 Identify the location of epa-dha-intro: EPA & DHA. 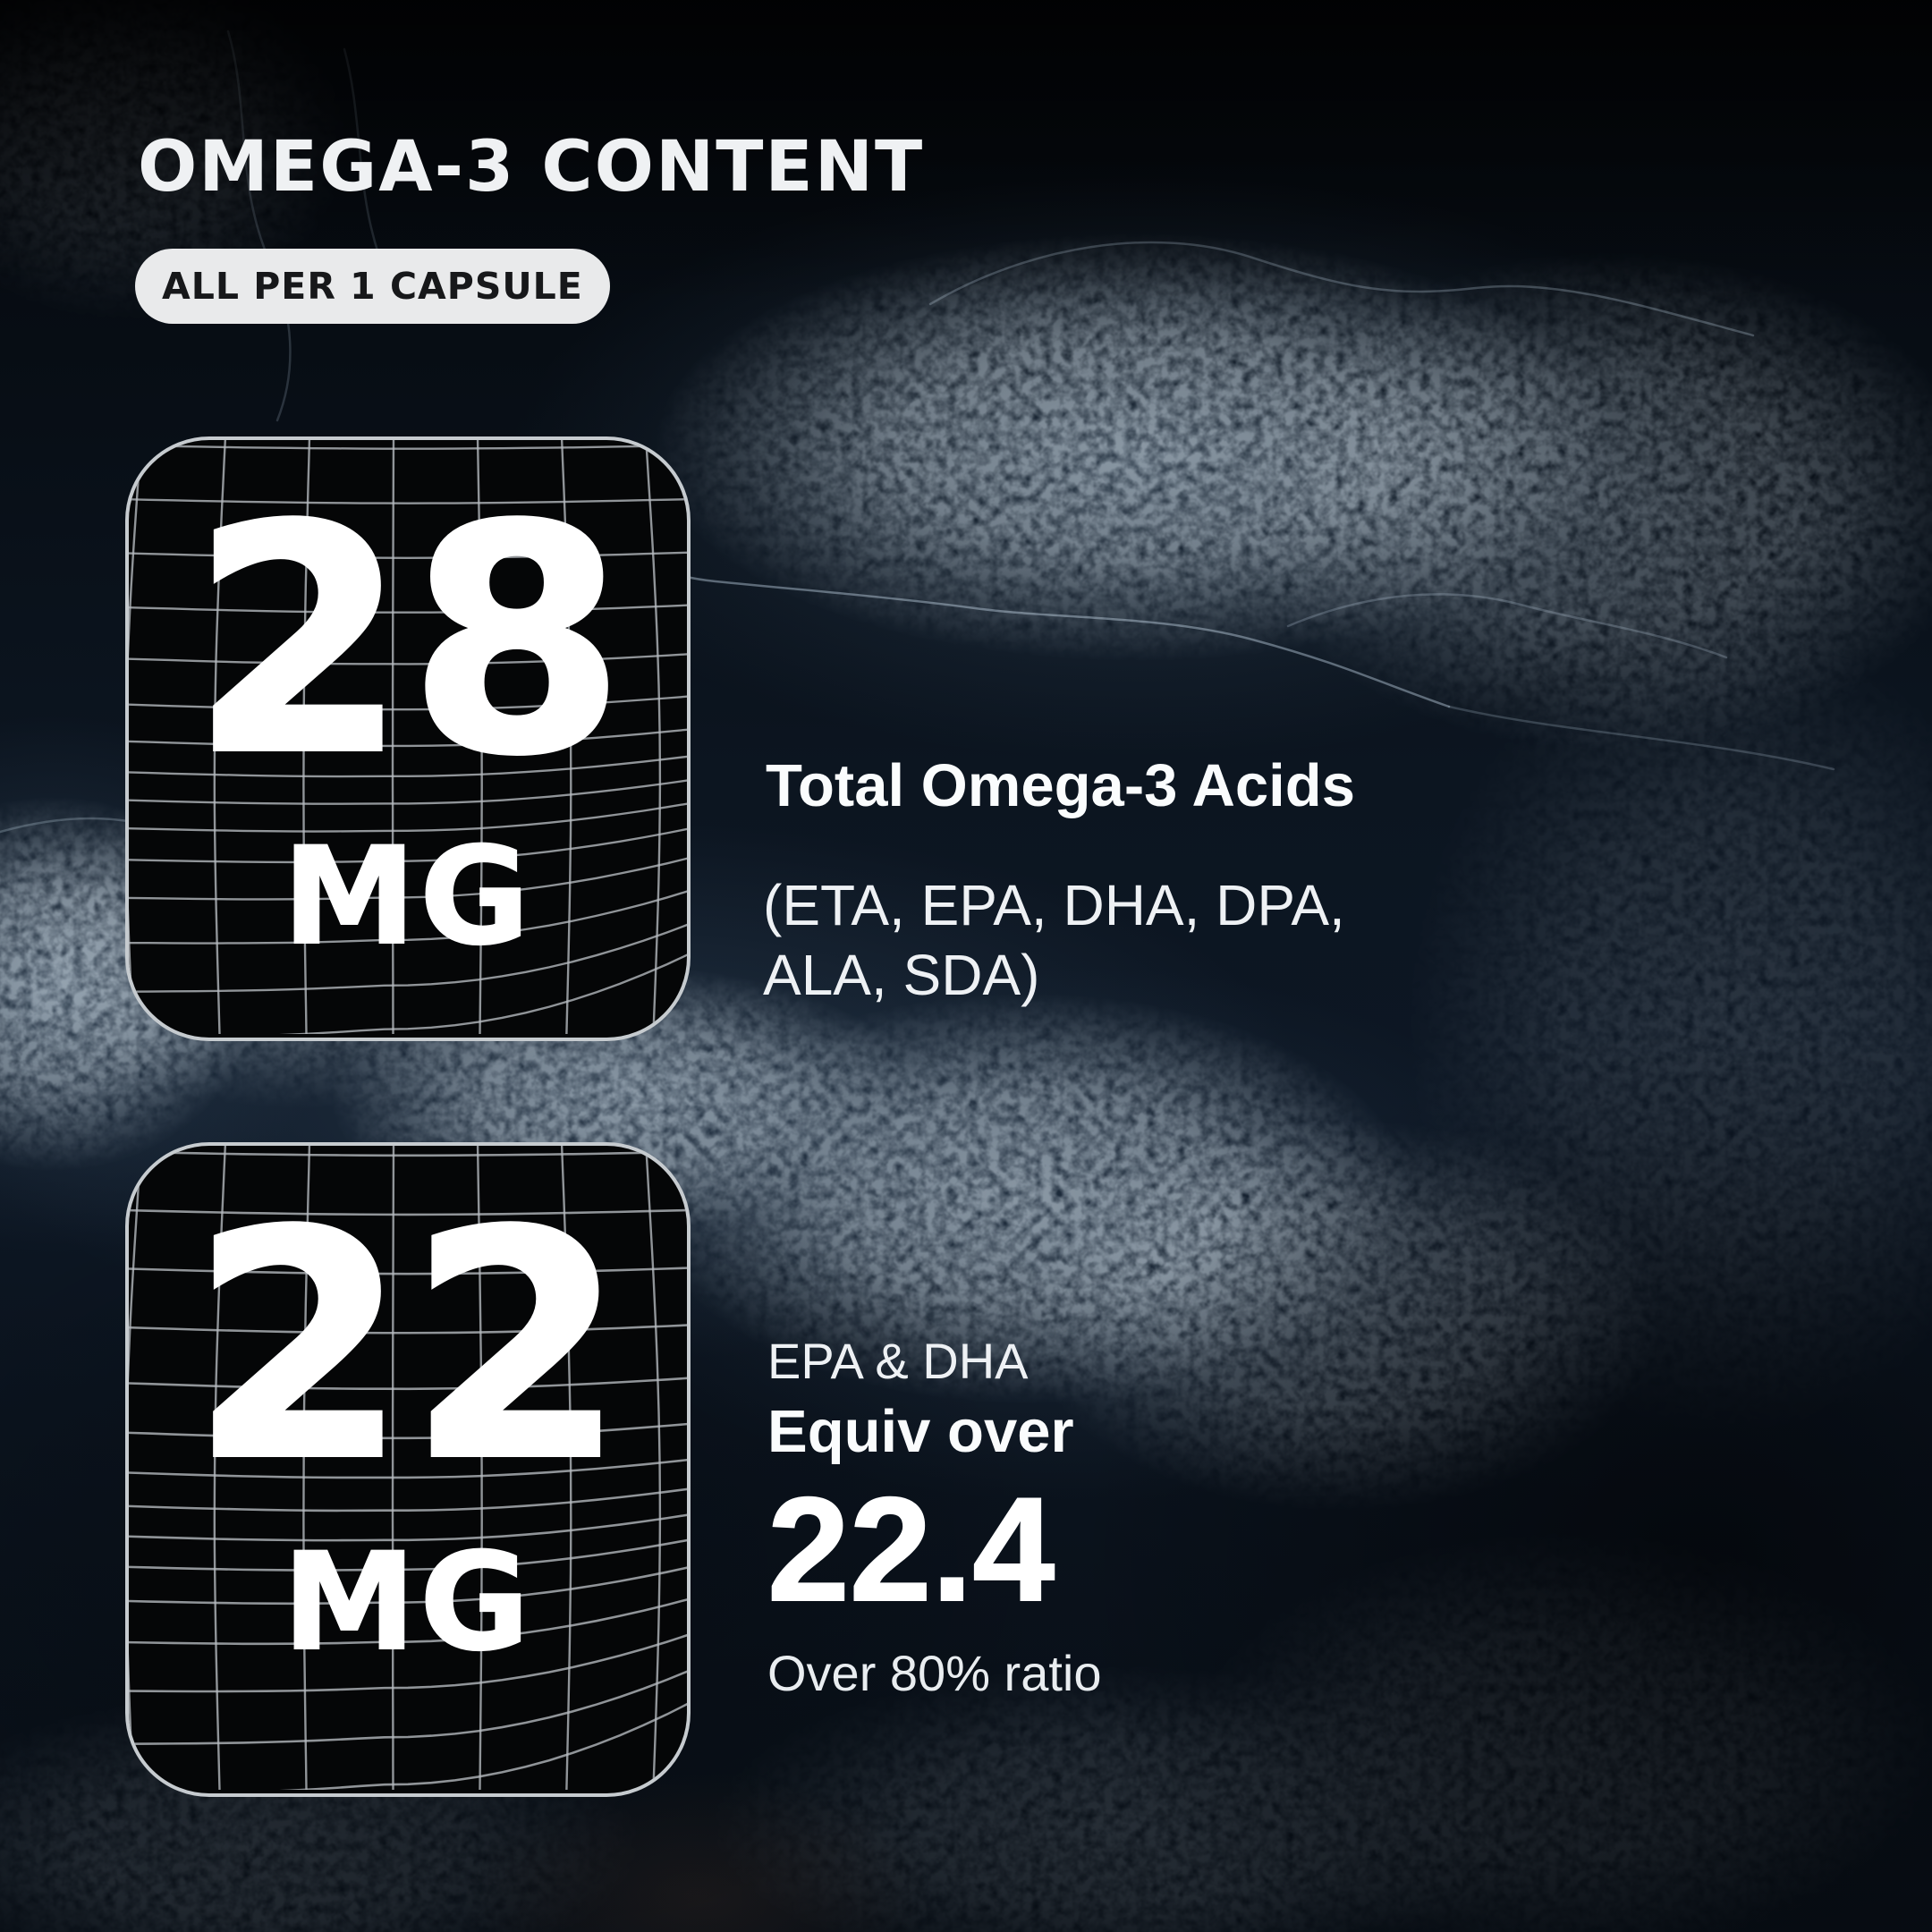
(898, 1361).